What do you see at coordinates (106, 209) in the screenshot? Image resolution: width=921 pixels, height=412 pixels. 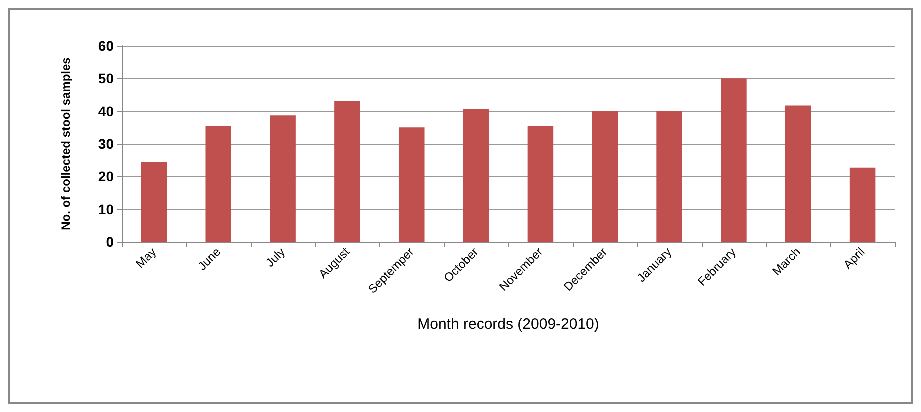 I see `y-tick-label: 10` at bounding box center [106, 209].